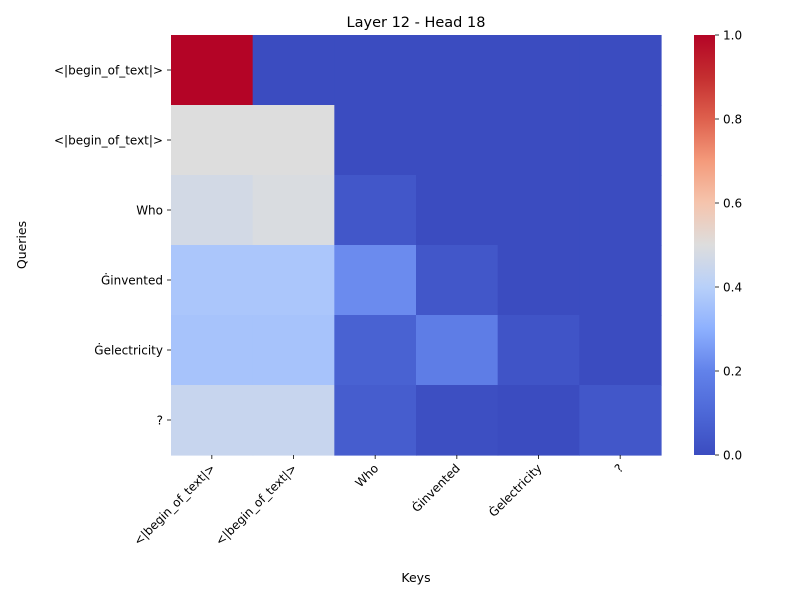 The image size is (800, 604). I want to click on x-tick-label: Ġinvented, so click(435, 487).